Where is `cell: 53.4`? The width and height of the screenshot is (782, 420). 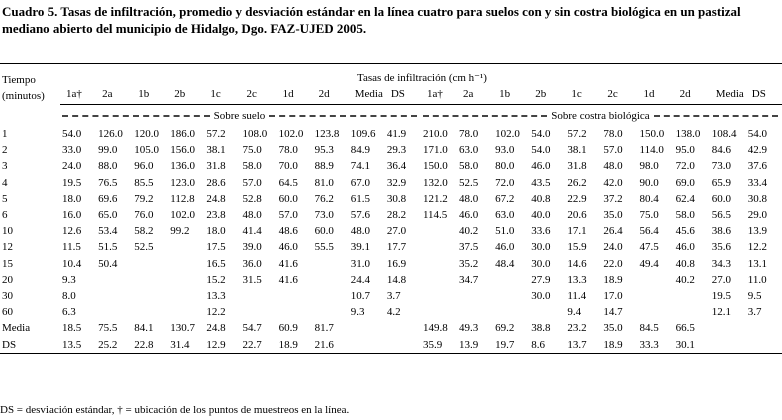 cell: 53.4 is located at coordinates (108, 231).